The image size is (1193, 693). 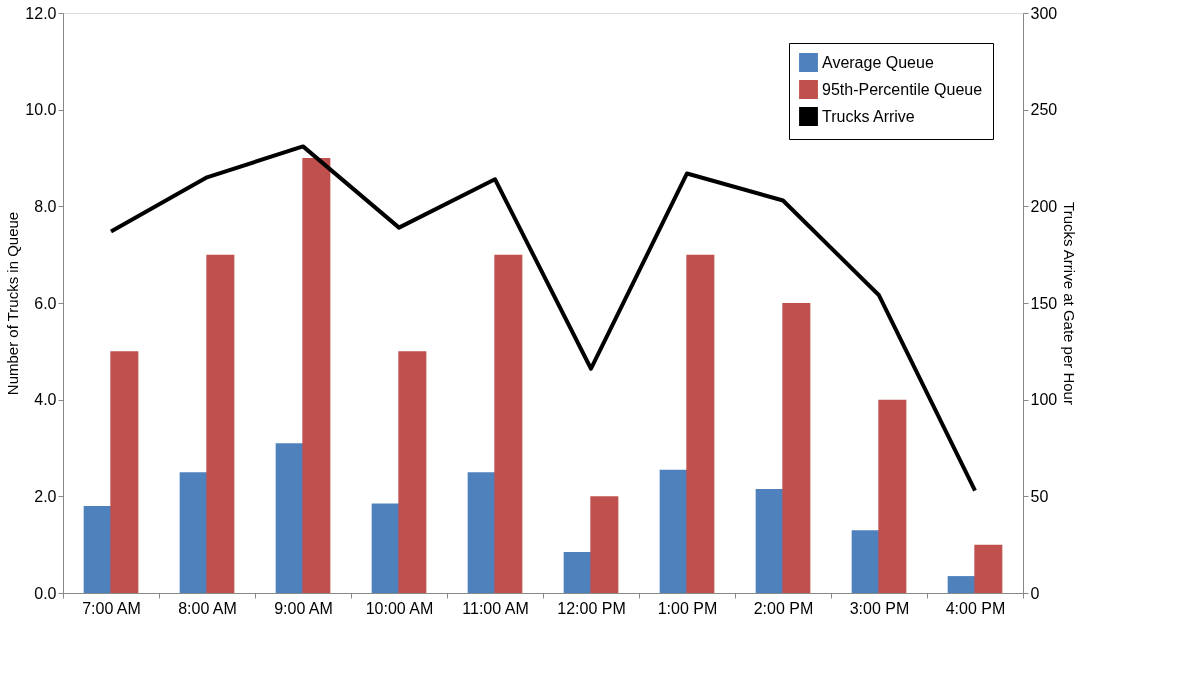 What do you see at coordinates (1039, 496) in the screenshot?
I see `y2-tick-label: 50` at bounding box center [1039, 496].